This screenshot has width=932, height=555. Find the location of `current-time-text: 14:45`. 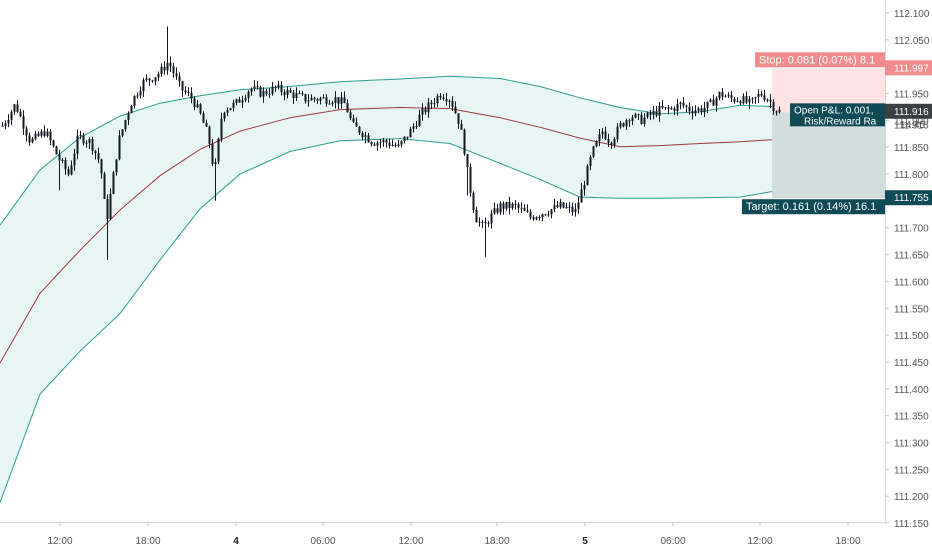

current-time-text: 14:45 is located at coordinates (912, 125).